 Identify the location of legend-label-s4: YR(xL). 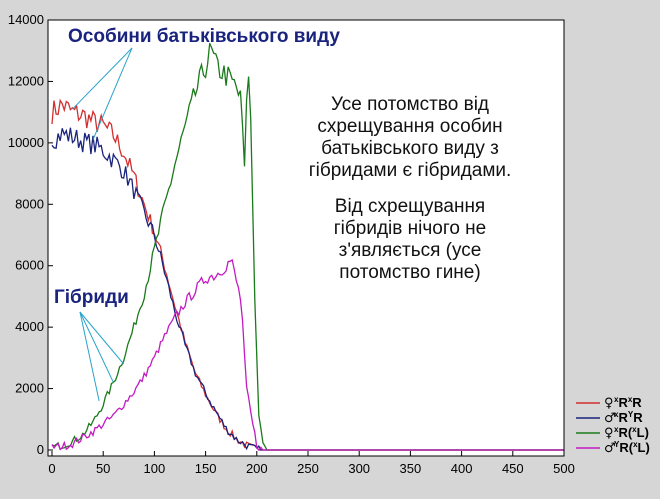
(632, 447).